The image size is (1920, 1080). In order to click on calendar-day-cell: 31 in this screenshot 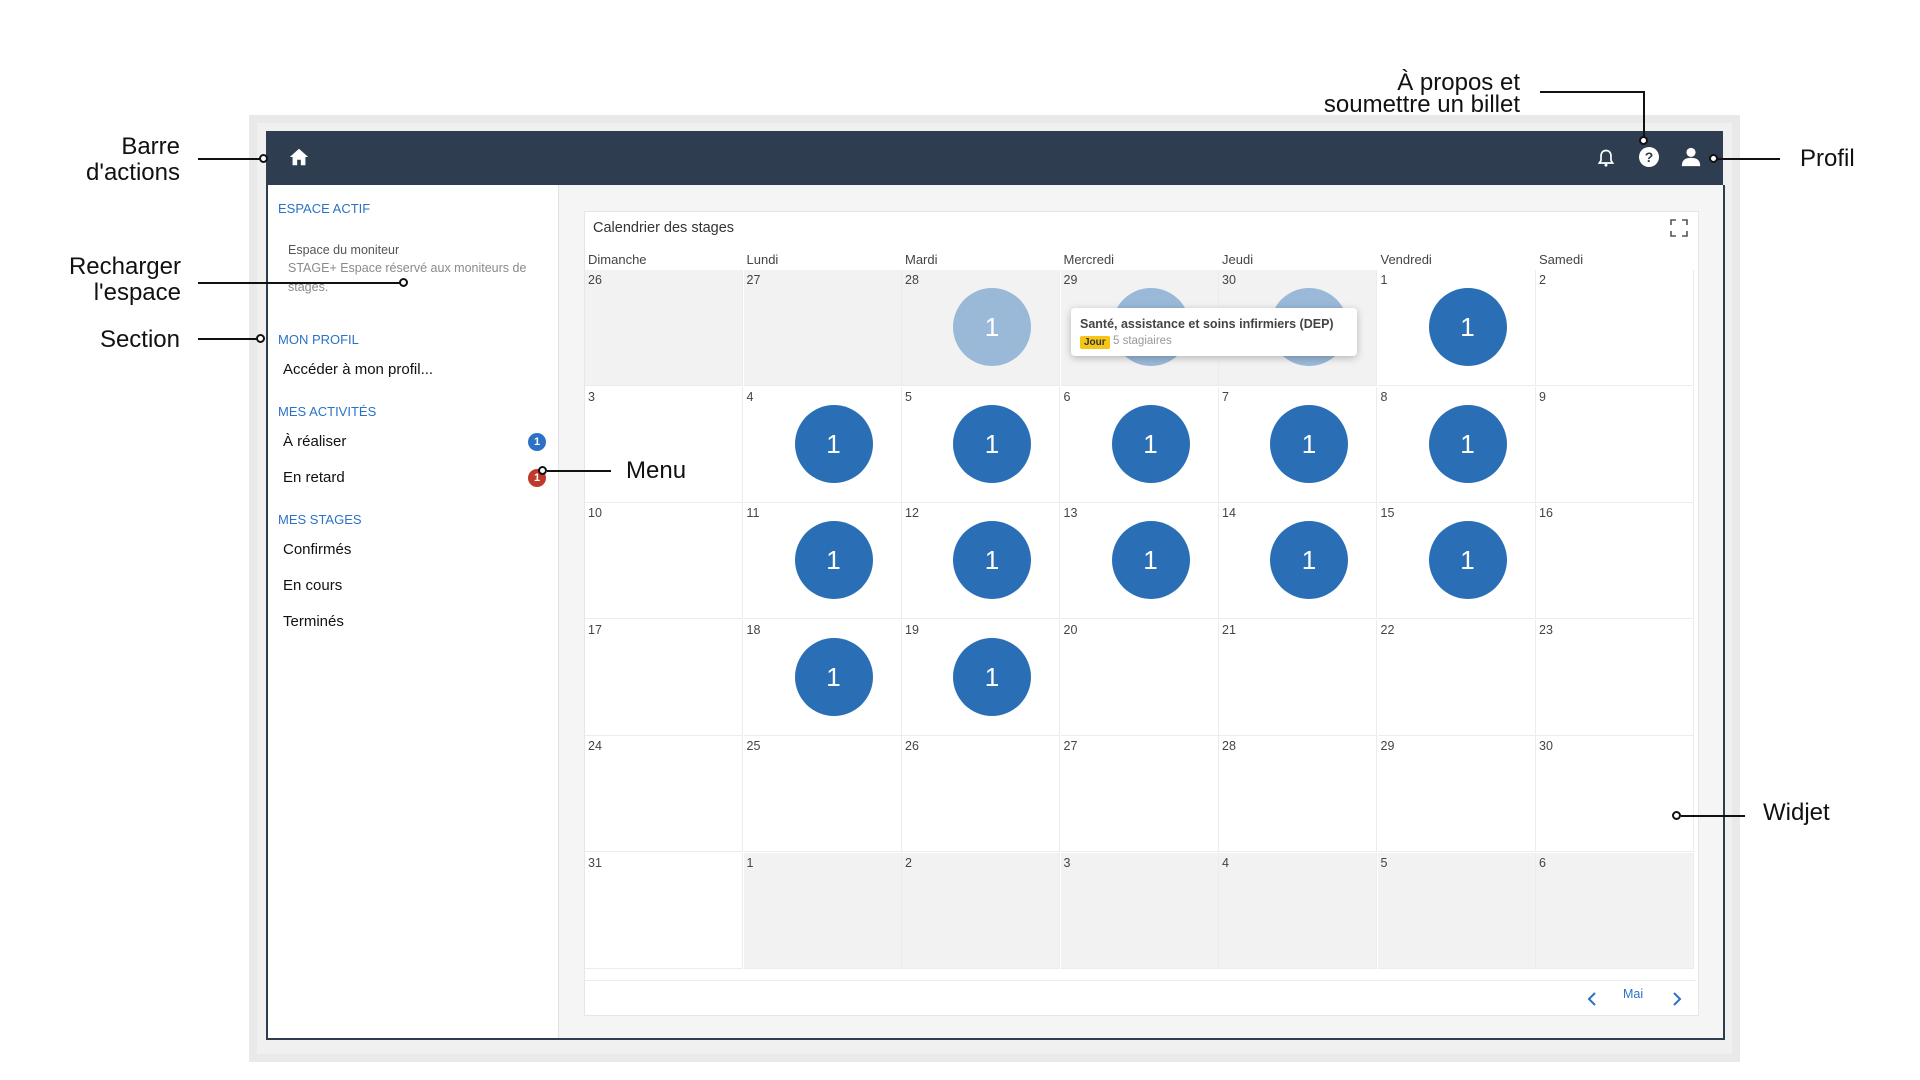, I will do `click(664, 911)`.